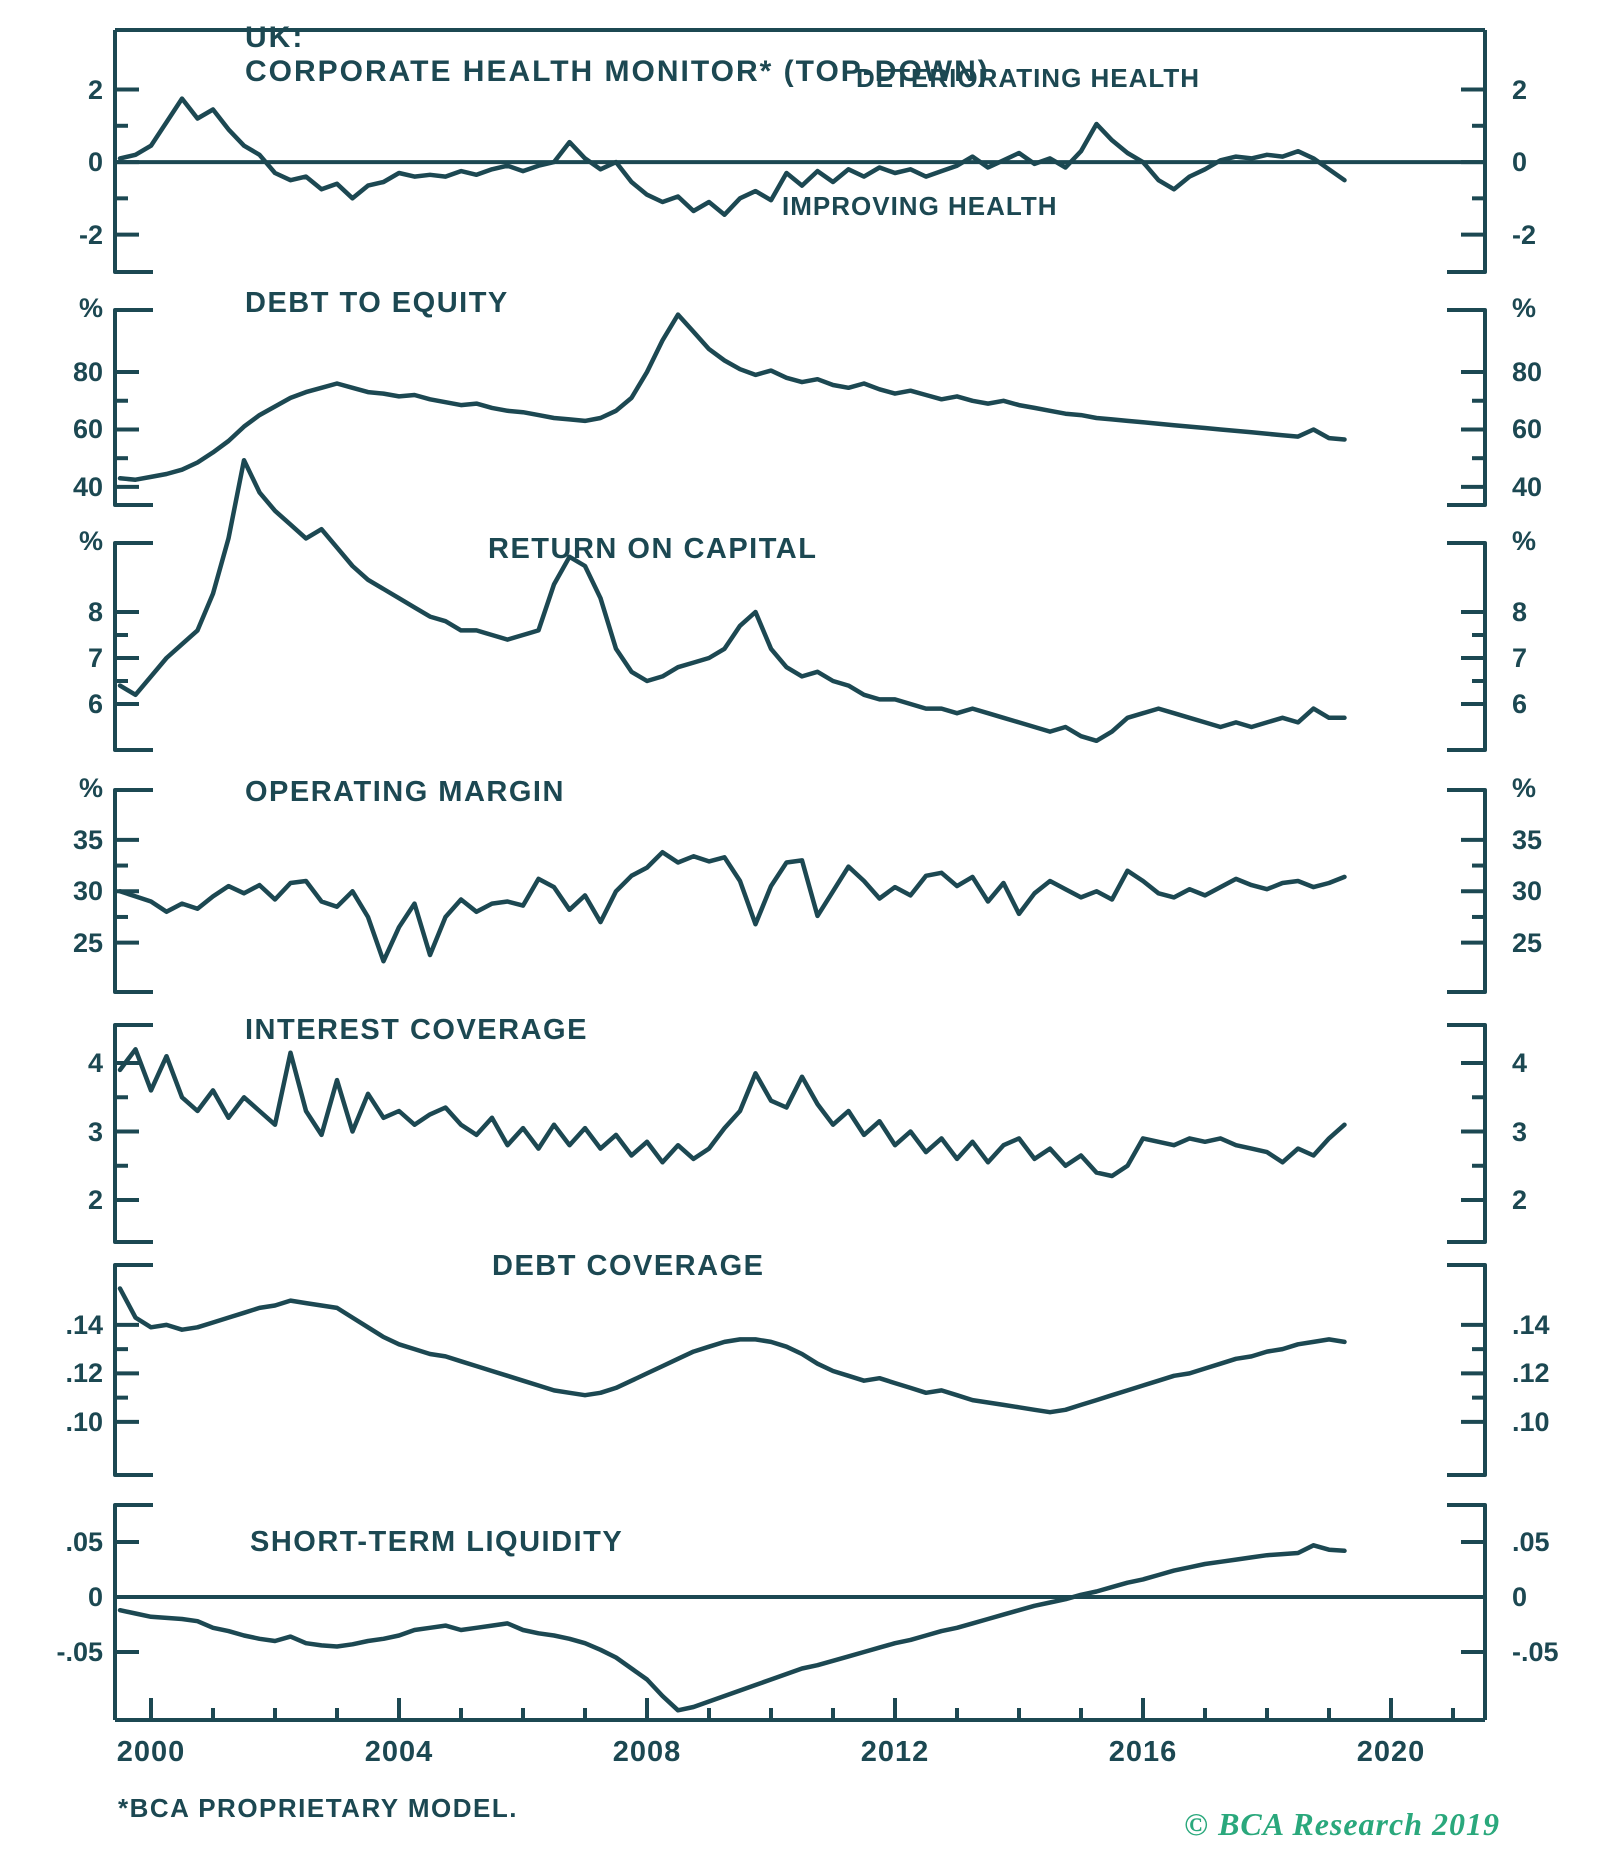 Image resolution: width=1600 pixels, height=1875 pixels. Describe the element at coordinates (377, 303) in the screenshot. I see `panel-title-debt-to-equity: DEBT TO EQUITY` at that location.